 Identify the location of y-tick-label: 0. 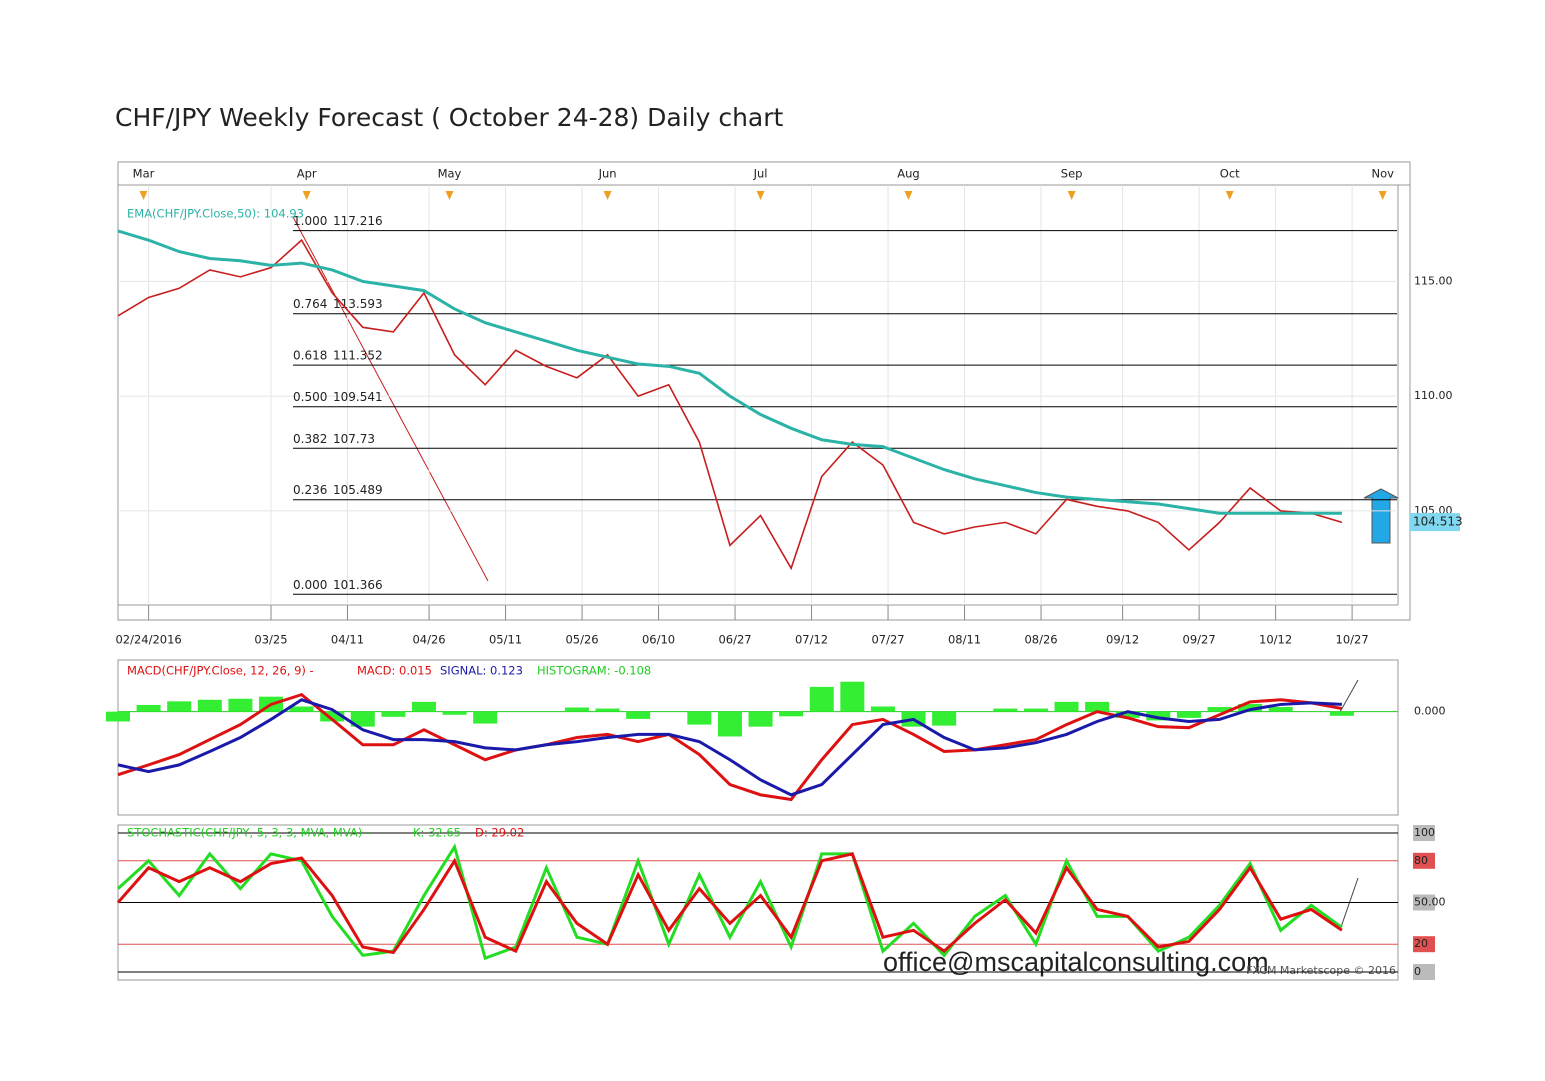
(1417, 971).